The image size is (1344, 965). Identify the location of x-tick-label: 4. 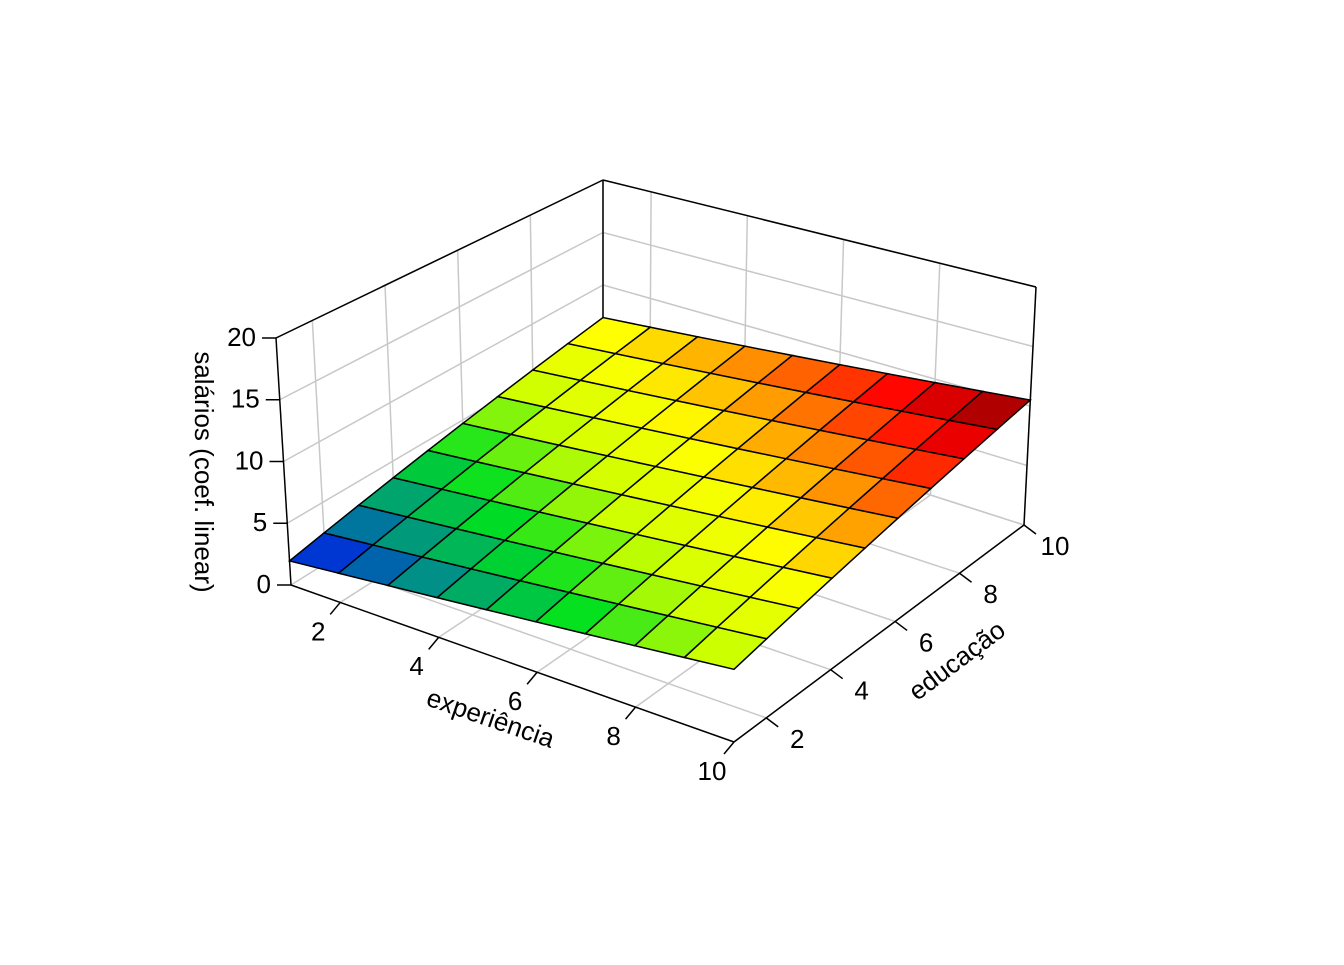
(416, 666).